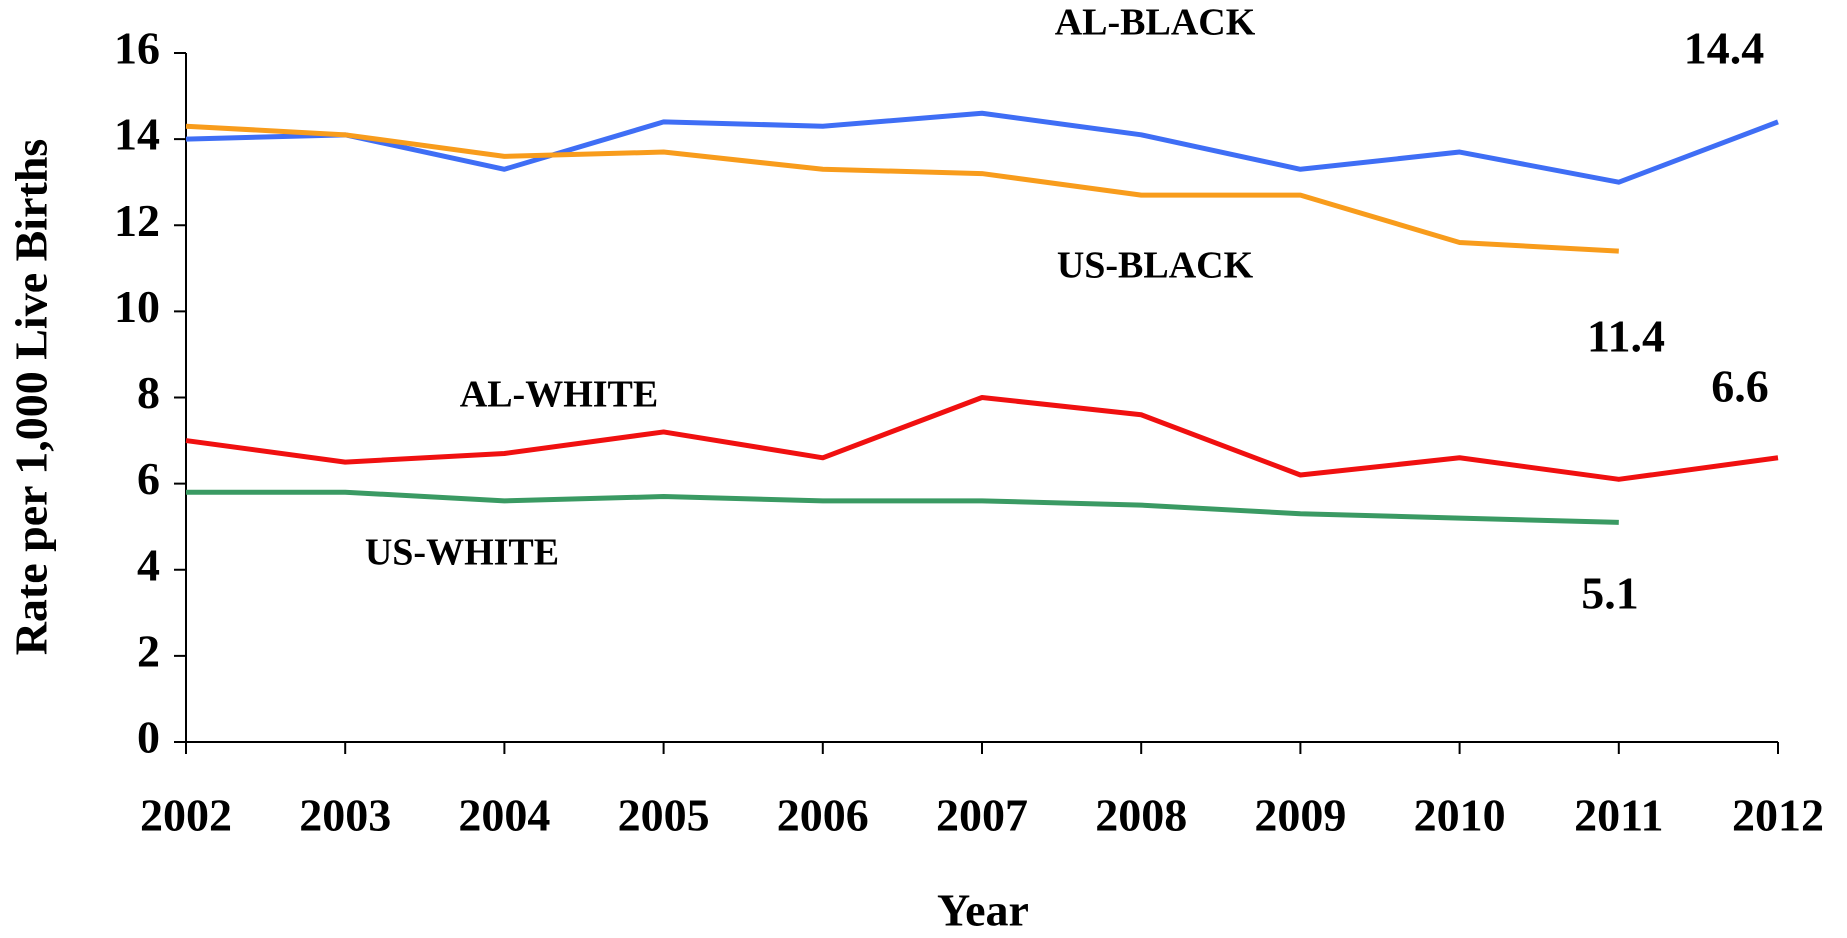 The image size is (1847, 938). Describe the element at coordinates (186, 815) in the screenshot. I see `x-tick-label: 2002` at that location.